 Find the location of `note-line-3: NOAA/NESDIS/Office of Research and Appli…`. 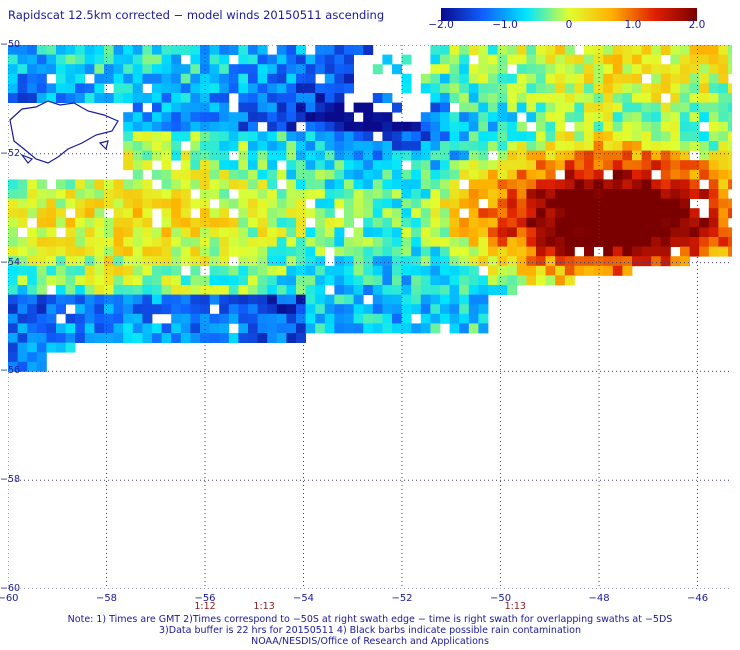

note-line-3: NOAA/NESDIS/Office of Research and Appli… is located at coordinates (370, 641).